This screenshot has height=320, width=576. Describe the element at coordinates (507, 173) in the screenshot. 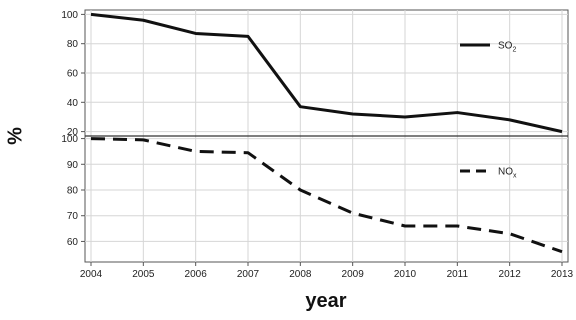

I see `legend-label: NOx` at that location.